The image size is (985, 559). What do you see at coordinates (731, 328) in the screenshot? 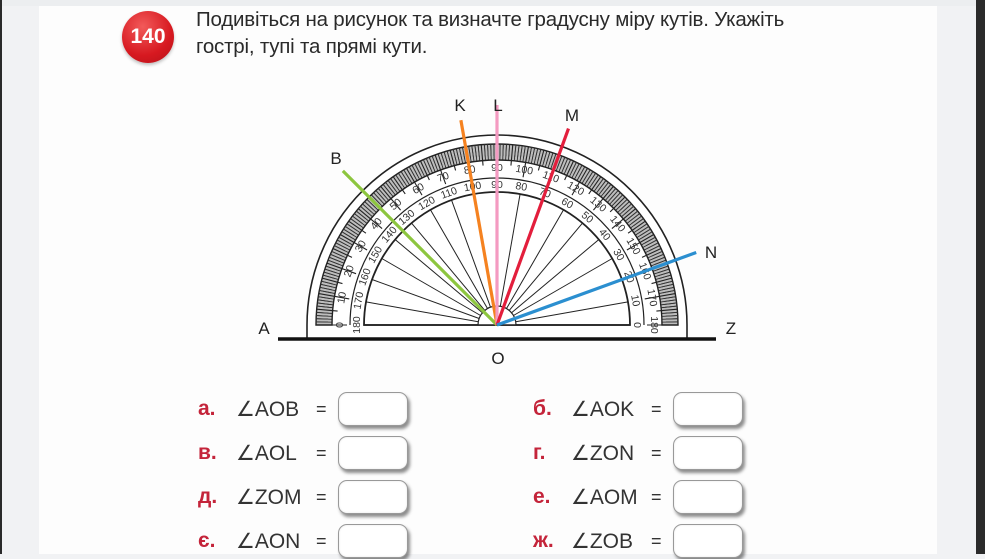
I see `label-z: Z` at bounding box center [731, 328].